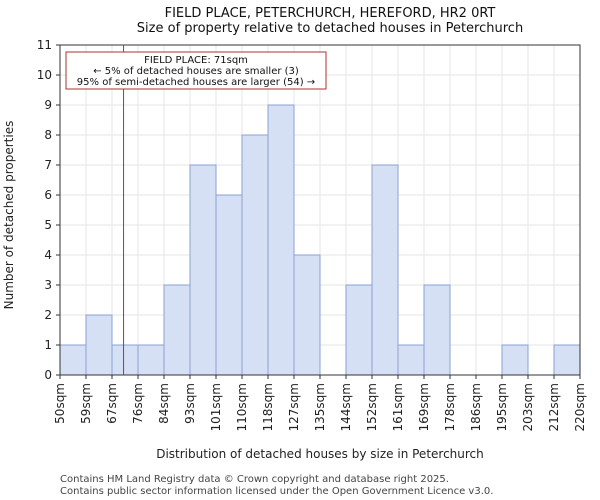  What do you see at coordinates (86, 403) in the screenshot?
I see `x-tick-label: 59sqm` at bounding box center [86, 403].